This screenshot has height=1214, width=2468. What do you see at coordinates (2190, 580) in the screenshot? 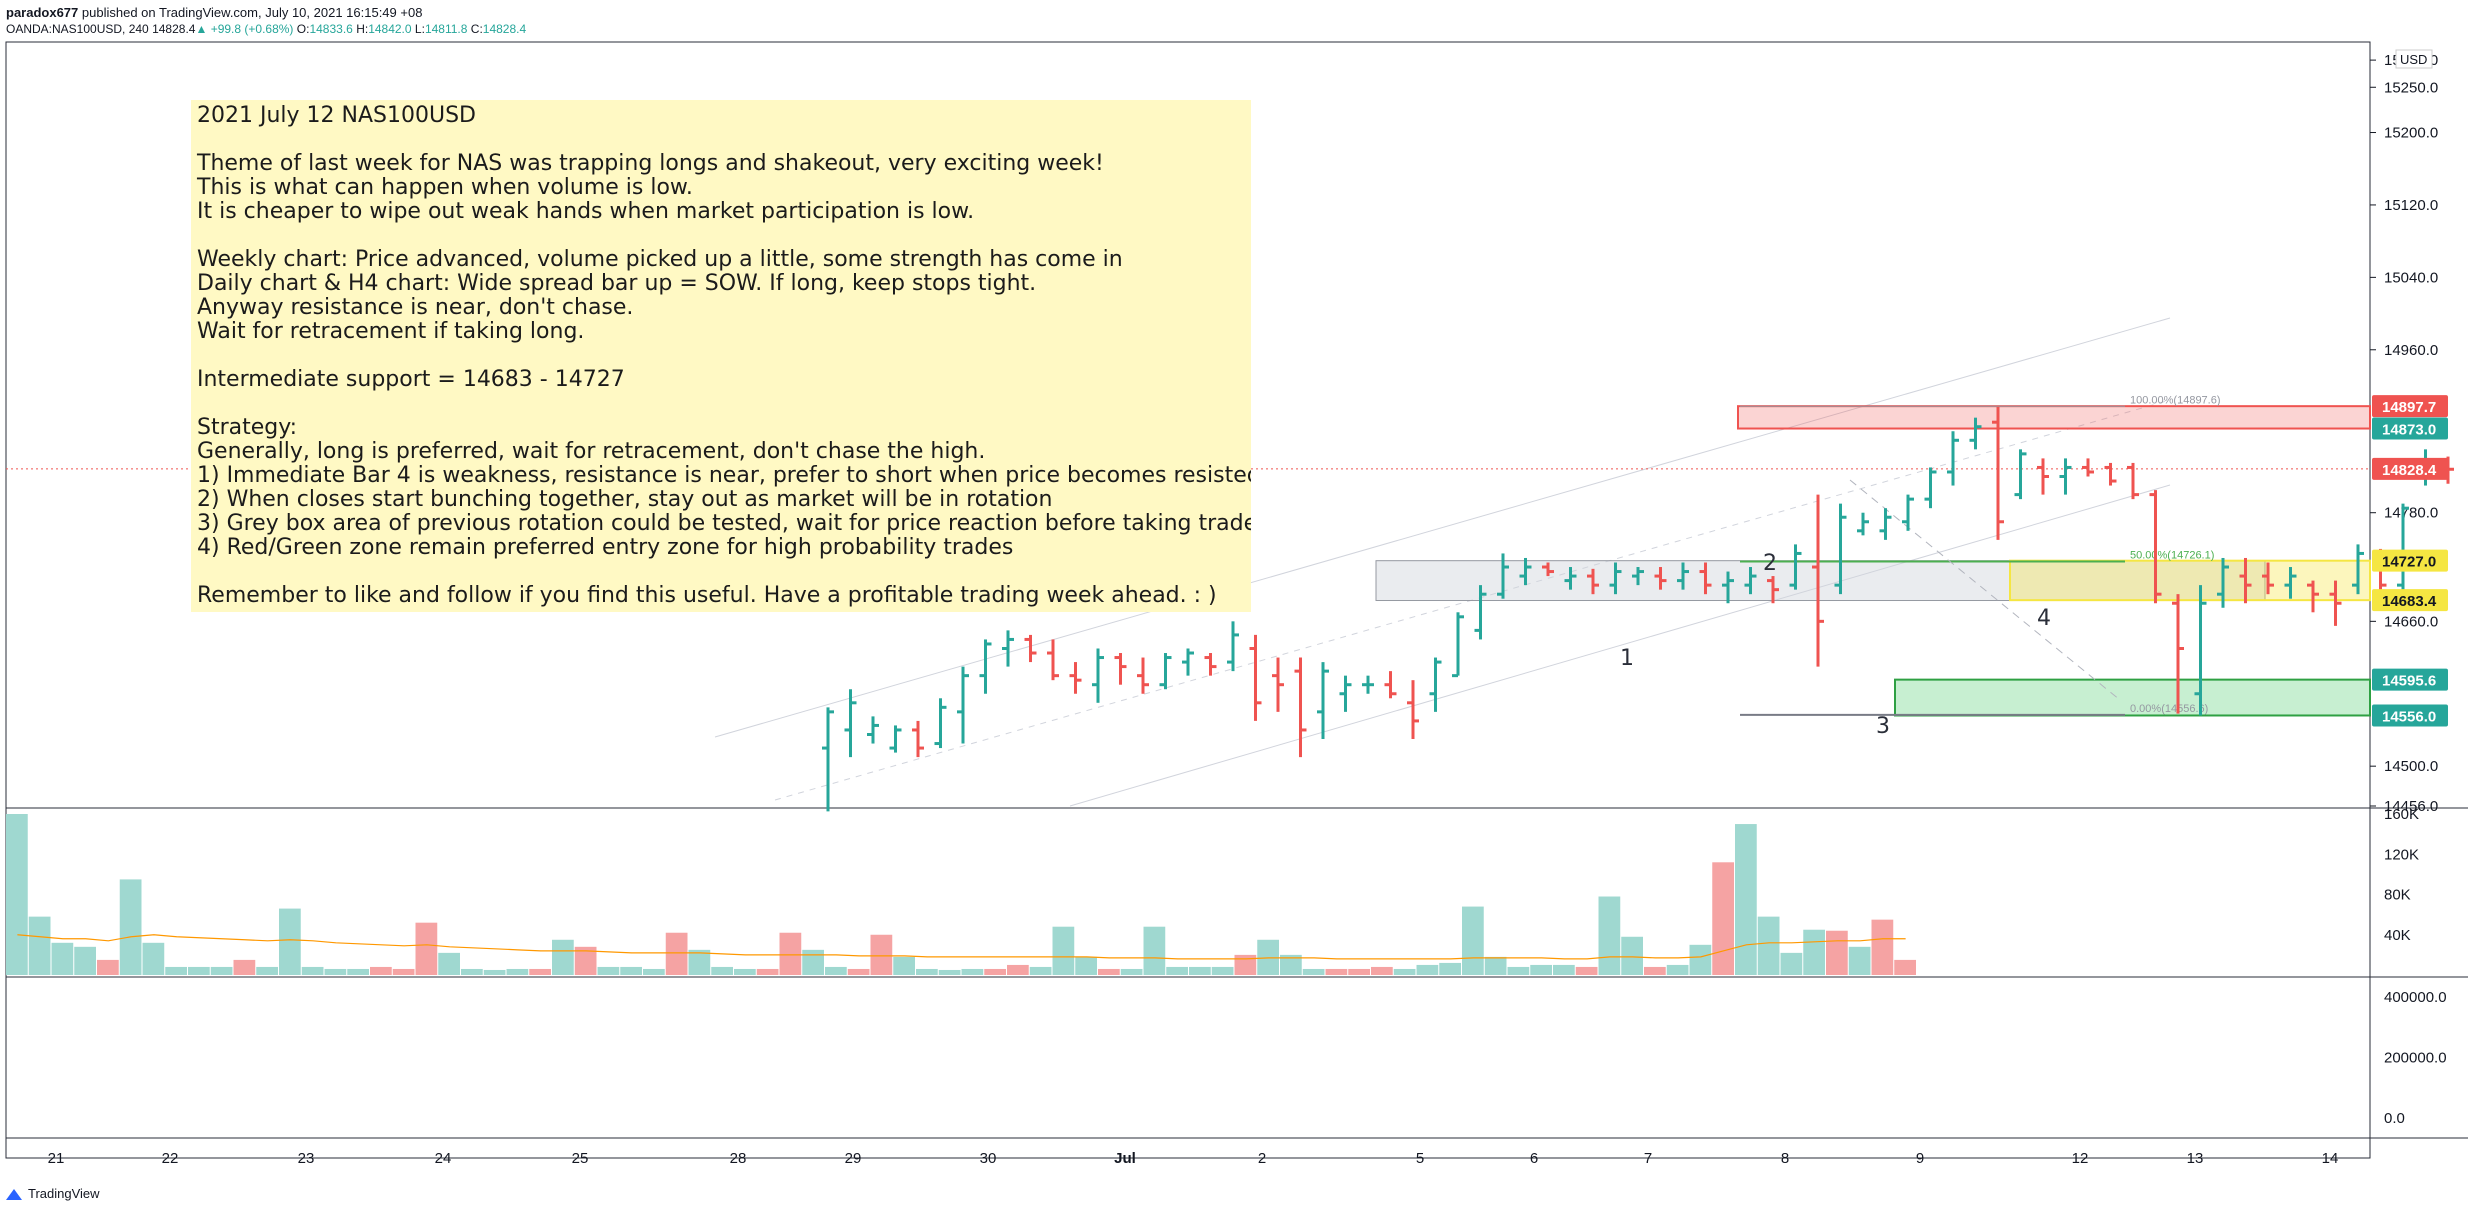
I see `yellow-support-zone` at bounding box center [2190, 580].